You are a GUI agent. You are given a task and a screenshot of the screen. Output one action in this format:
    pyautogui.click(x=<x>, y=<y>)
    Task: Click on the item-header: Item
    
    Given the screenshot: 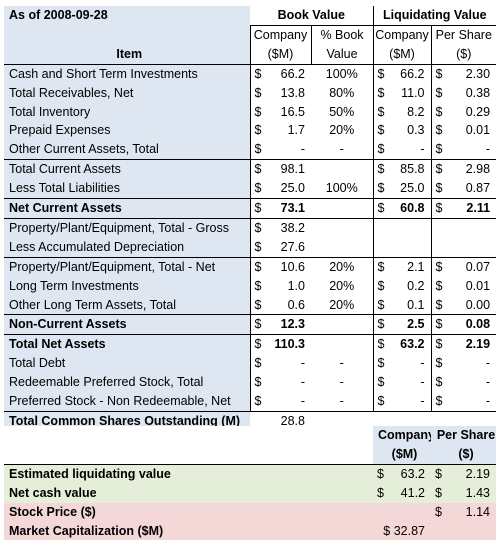 What is the action you would take?
    pyautogui.click(x=127, y=54)
    